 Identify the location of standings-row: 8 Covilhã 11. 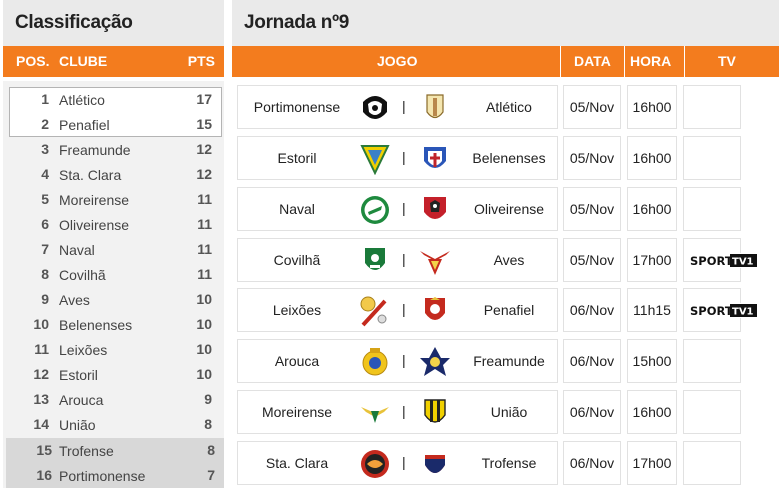
(113, 274).